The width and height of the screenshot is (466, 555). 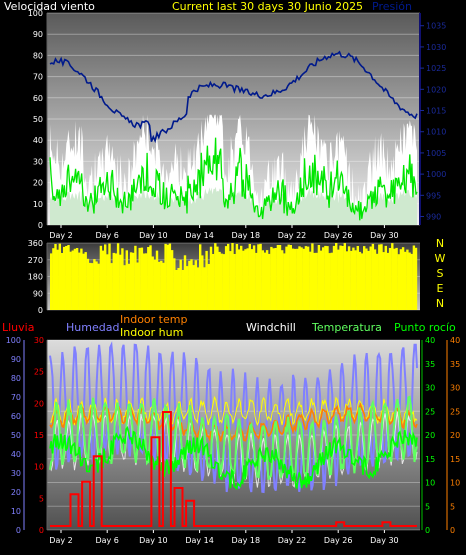 What do you see at coordinates (425, 327) in the screenshot?
I see `legend-dewpoint: Punto rocío` at bounding box center [425, 327].